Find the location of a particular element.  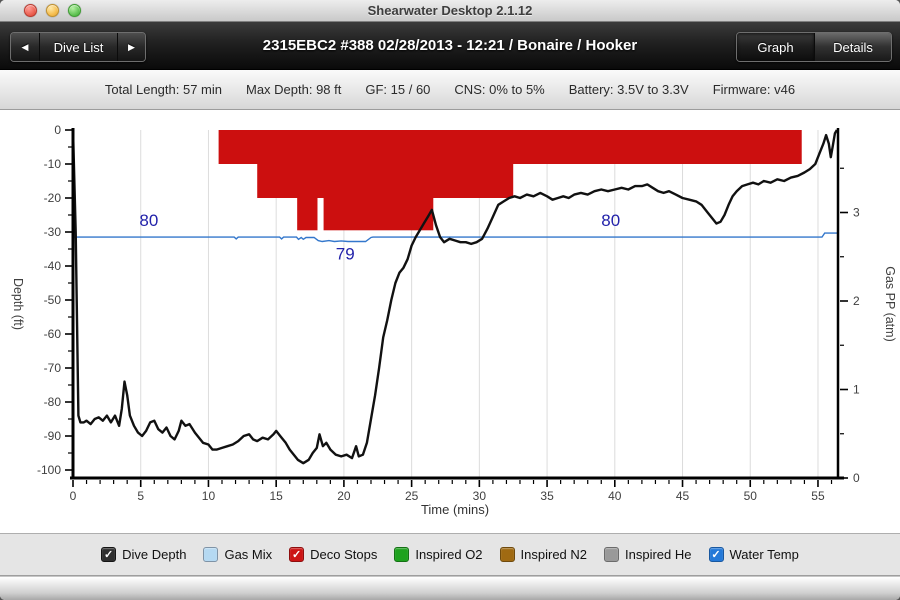

y-left-tick-label: -70 is located at coordinates (53, 368).